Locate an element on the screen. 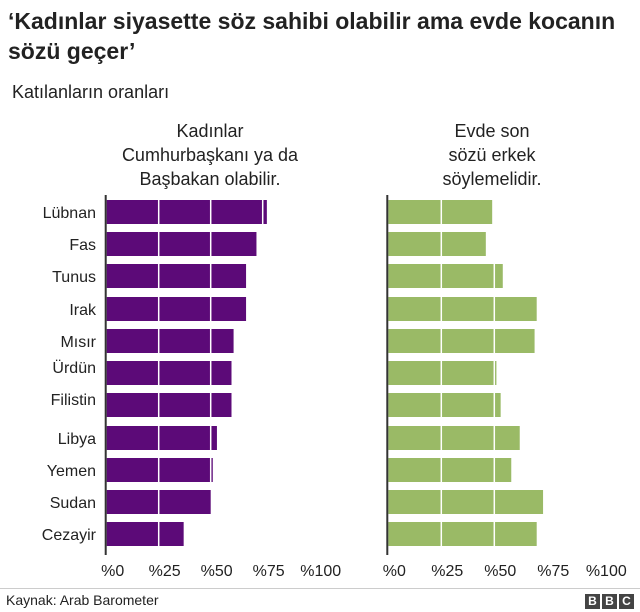 Image resolution: width=640 pixels, height=612 pixels. category-label: Fas is located at coordinates (82, 245).